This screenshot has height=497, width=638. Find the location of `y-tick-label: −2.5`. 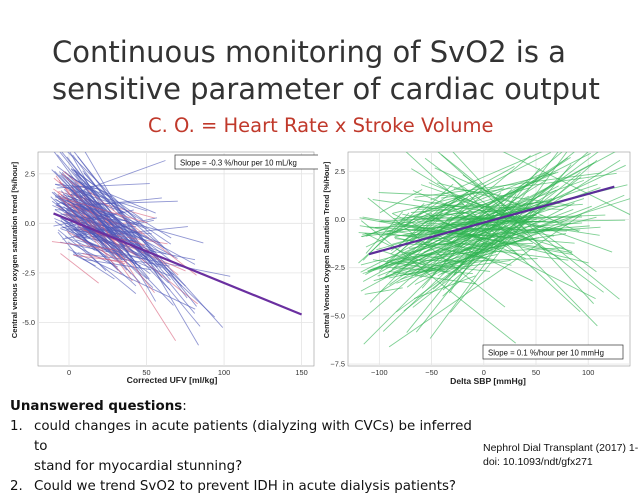

y-tick-label: −2.5 is located at coordinates (337, 267).